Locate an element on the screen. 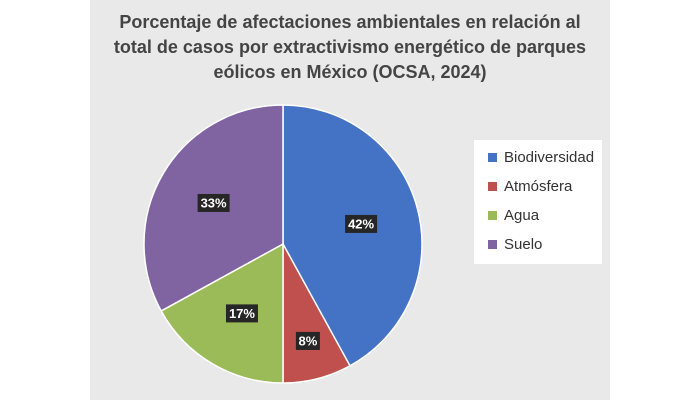  data-label-suelo: 33% is located at coordinates (214, 202).